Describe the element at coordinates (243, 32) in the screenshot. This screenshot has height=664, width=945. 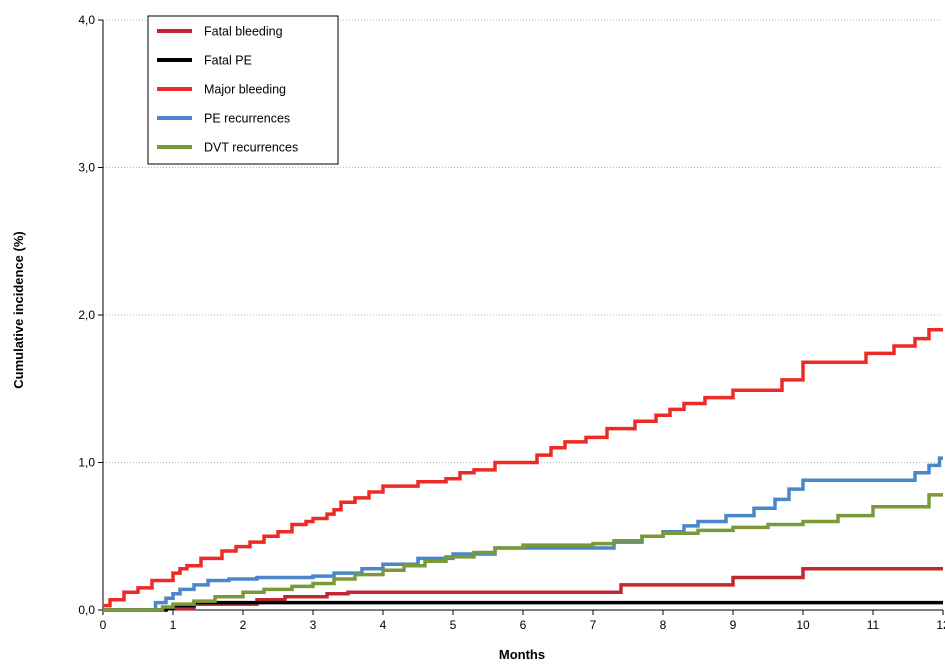
I see `legend-label: Fatal bleeding` at that location.